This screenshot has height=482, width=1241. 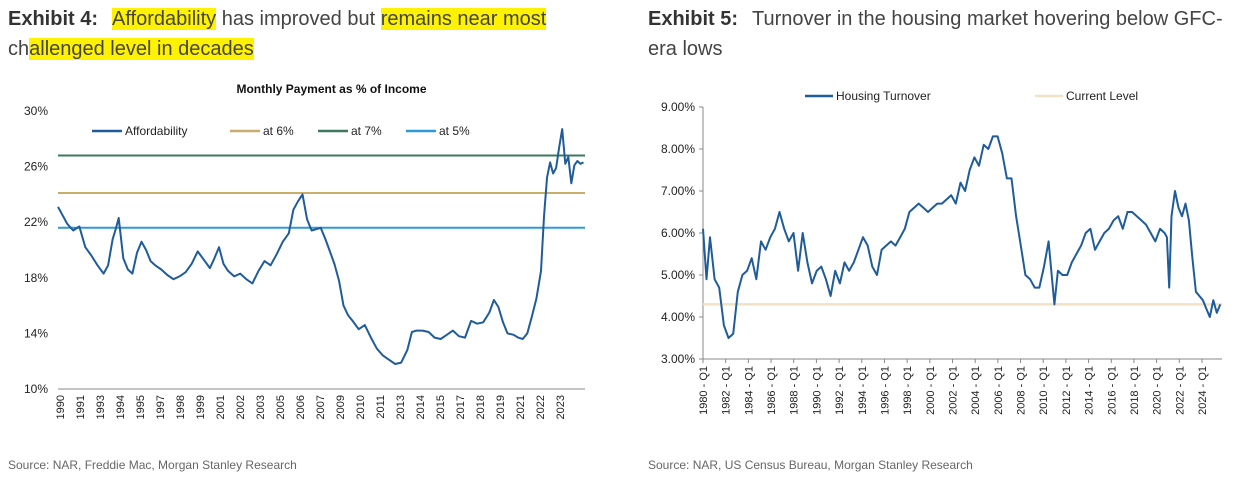 I want to click on y-tick-label: 22%, so click(x=36, y=222).